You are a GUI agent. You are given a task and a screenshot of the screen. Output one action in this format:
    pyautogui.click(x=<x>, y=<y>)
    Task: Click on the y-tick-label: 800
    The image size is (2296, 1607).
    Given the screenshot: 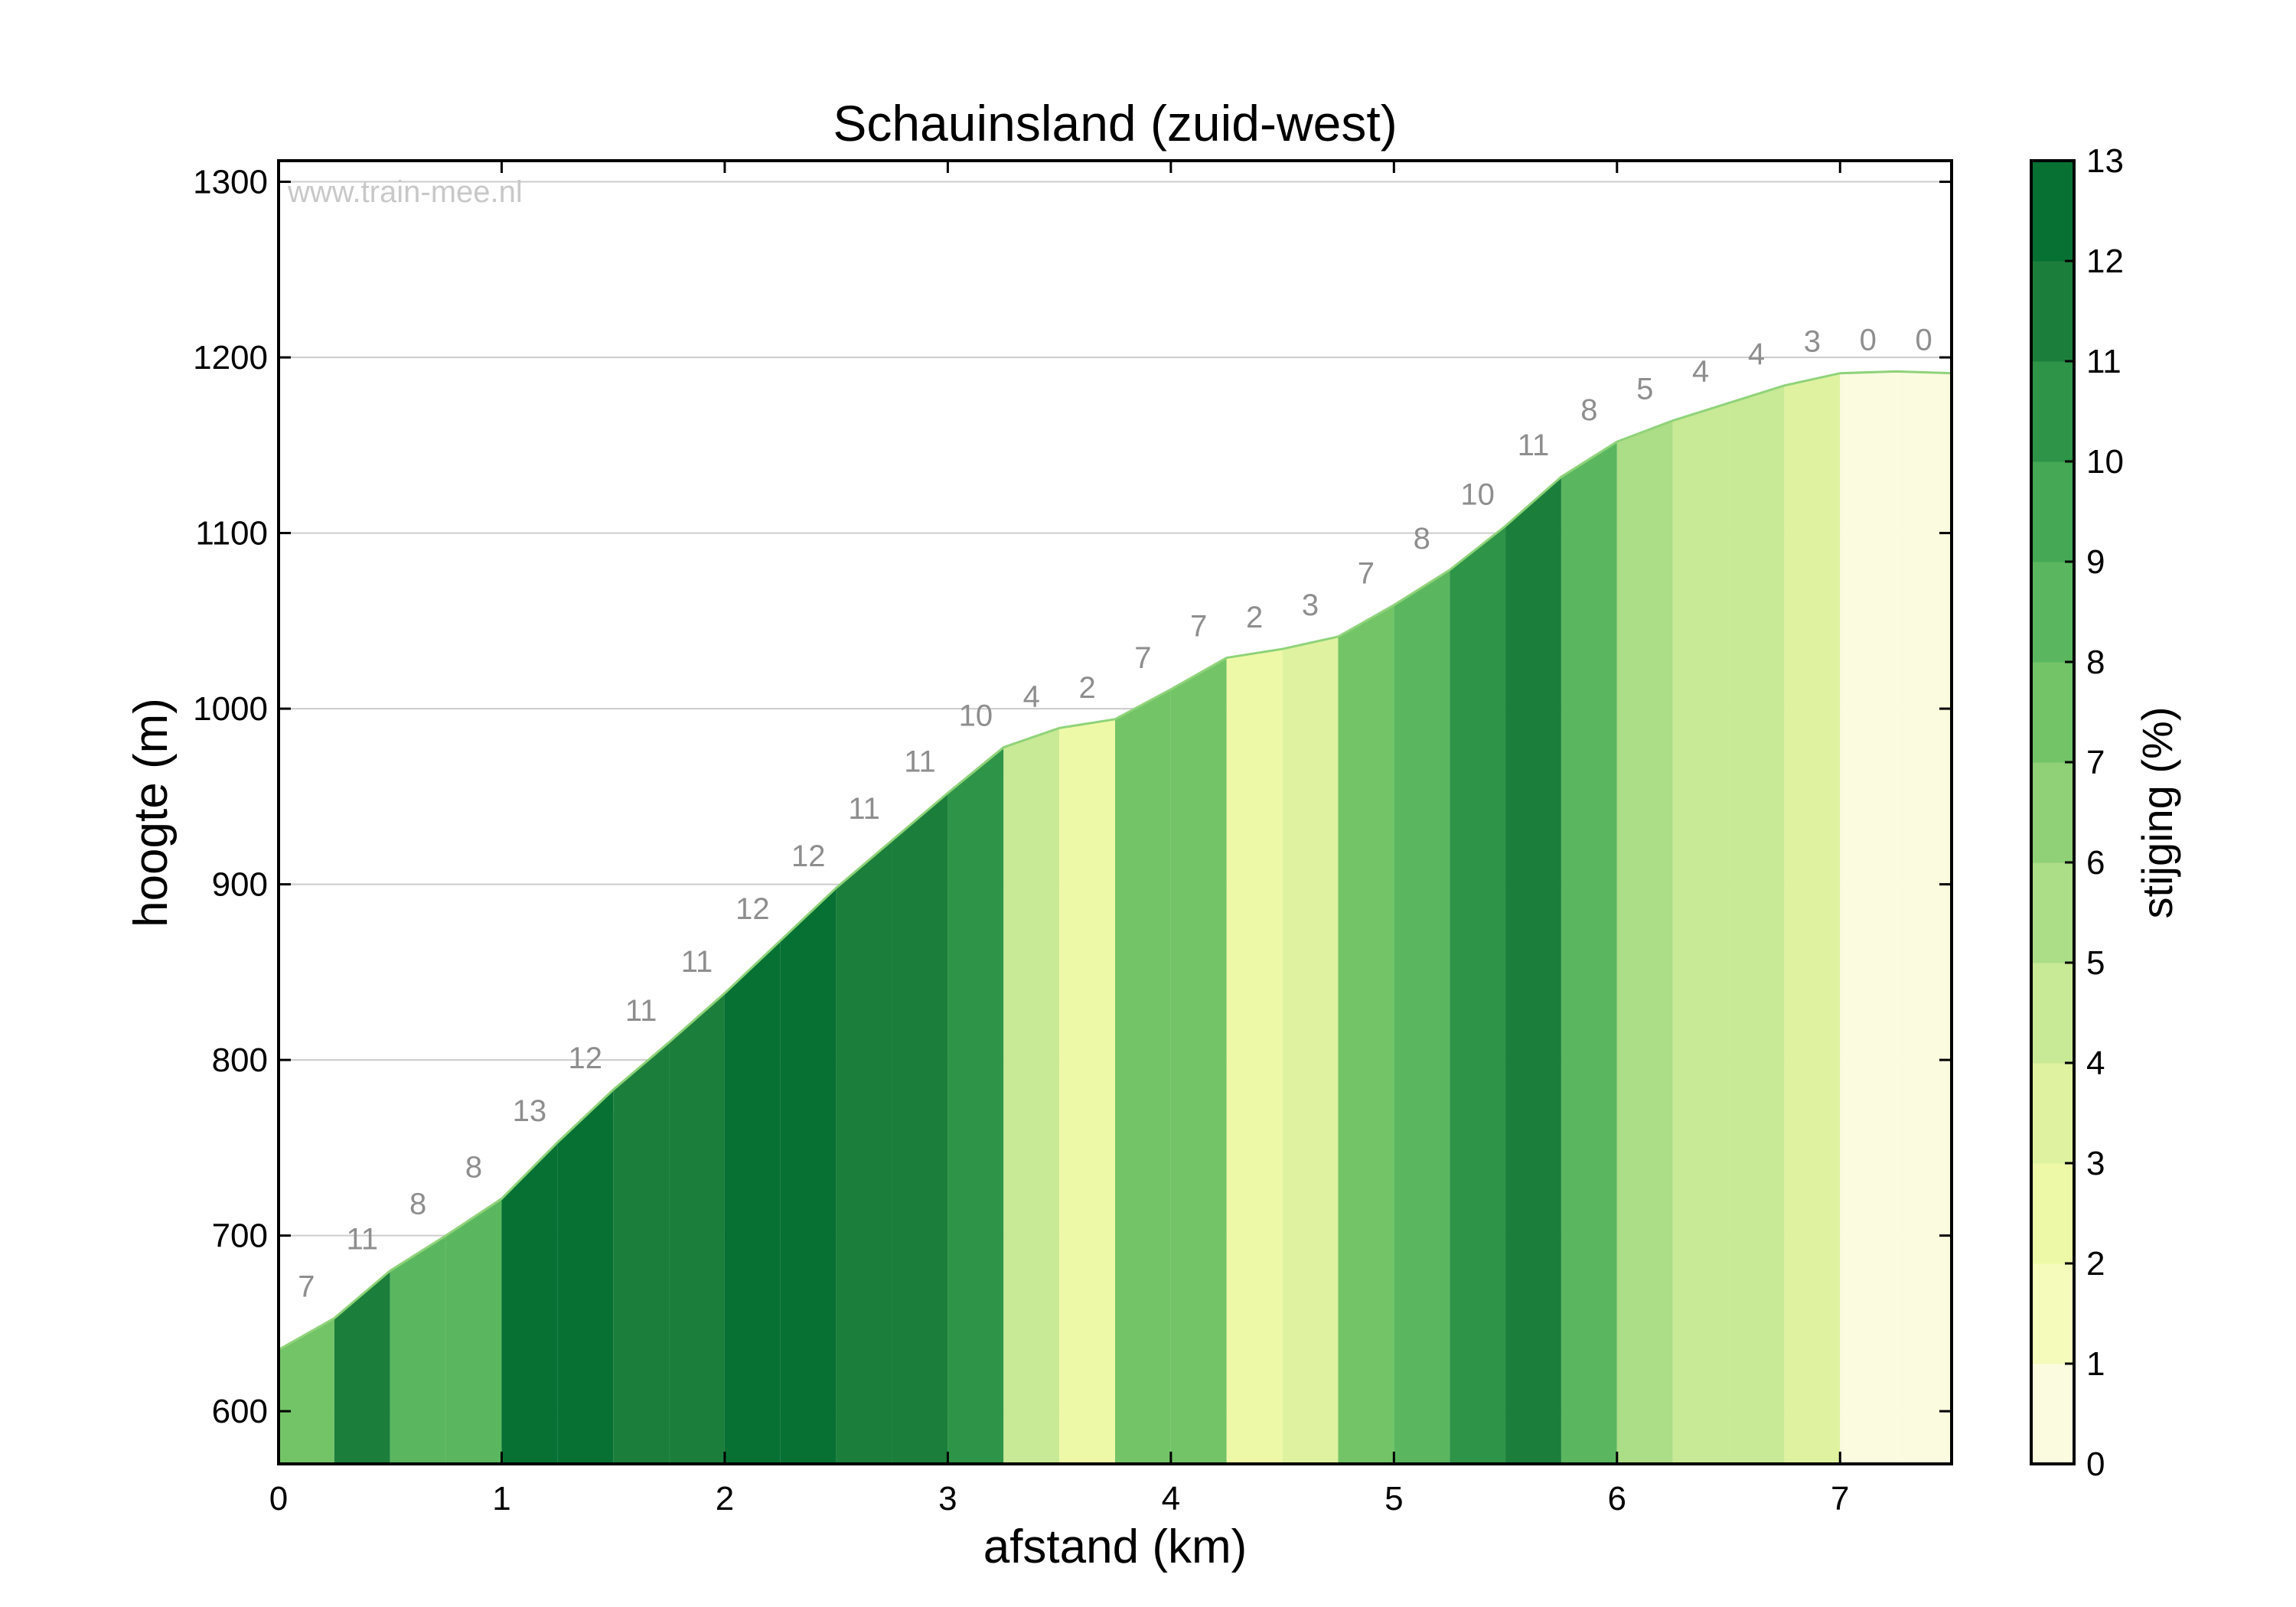 What is the action you would take?
    pyautogui.click(x=240, y=1060)
    